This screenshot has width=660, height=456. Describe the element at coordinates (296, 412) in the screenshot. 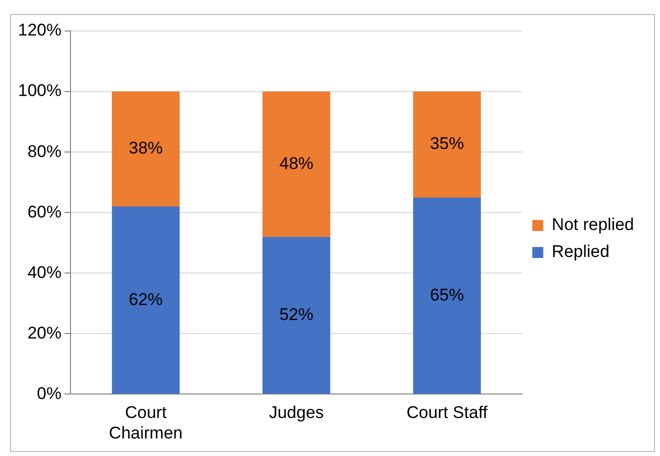

I see `x-tick-label: Judges` at that location.